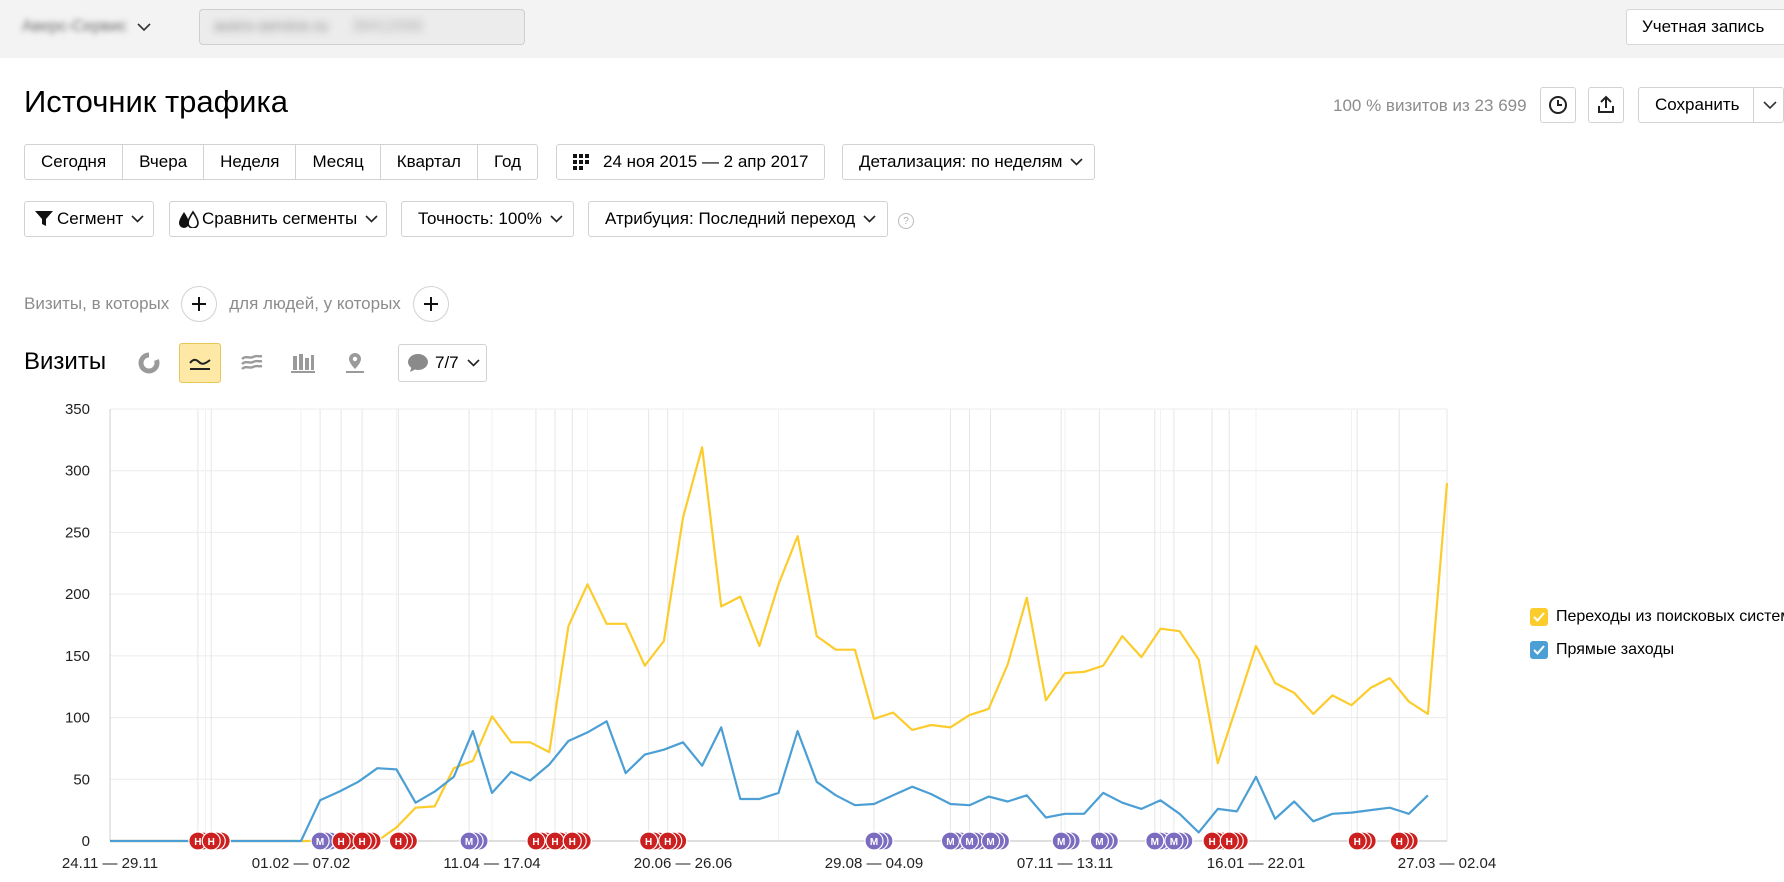 The width and height of the screenshot is (1784, 882). I want to click on export-button, so click(1606, 105).